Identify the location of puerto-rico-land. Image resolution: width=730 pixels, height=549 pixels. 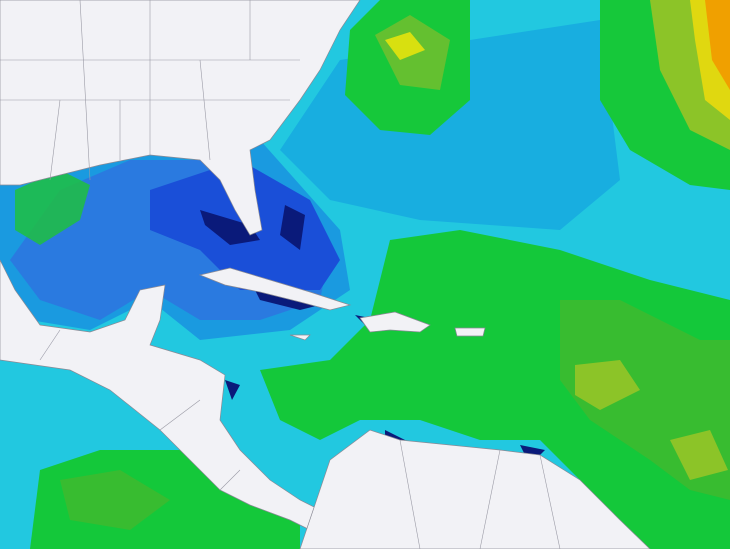
(470, 332).